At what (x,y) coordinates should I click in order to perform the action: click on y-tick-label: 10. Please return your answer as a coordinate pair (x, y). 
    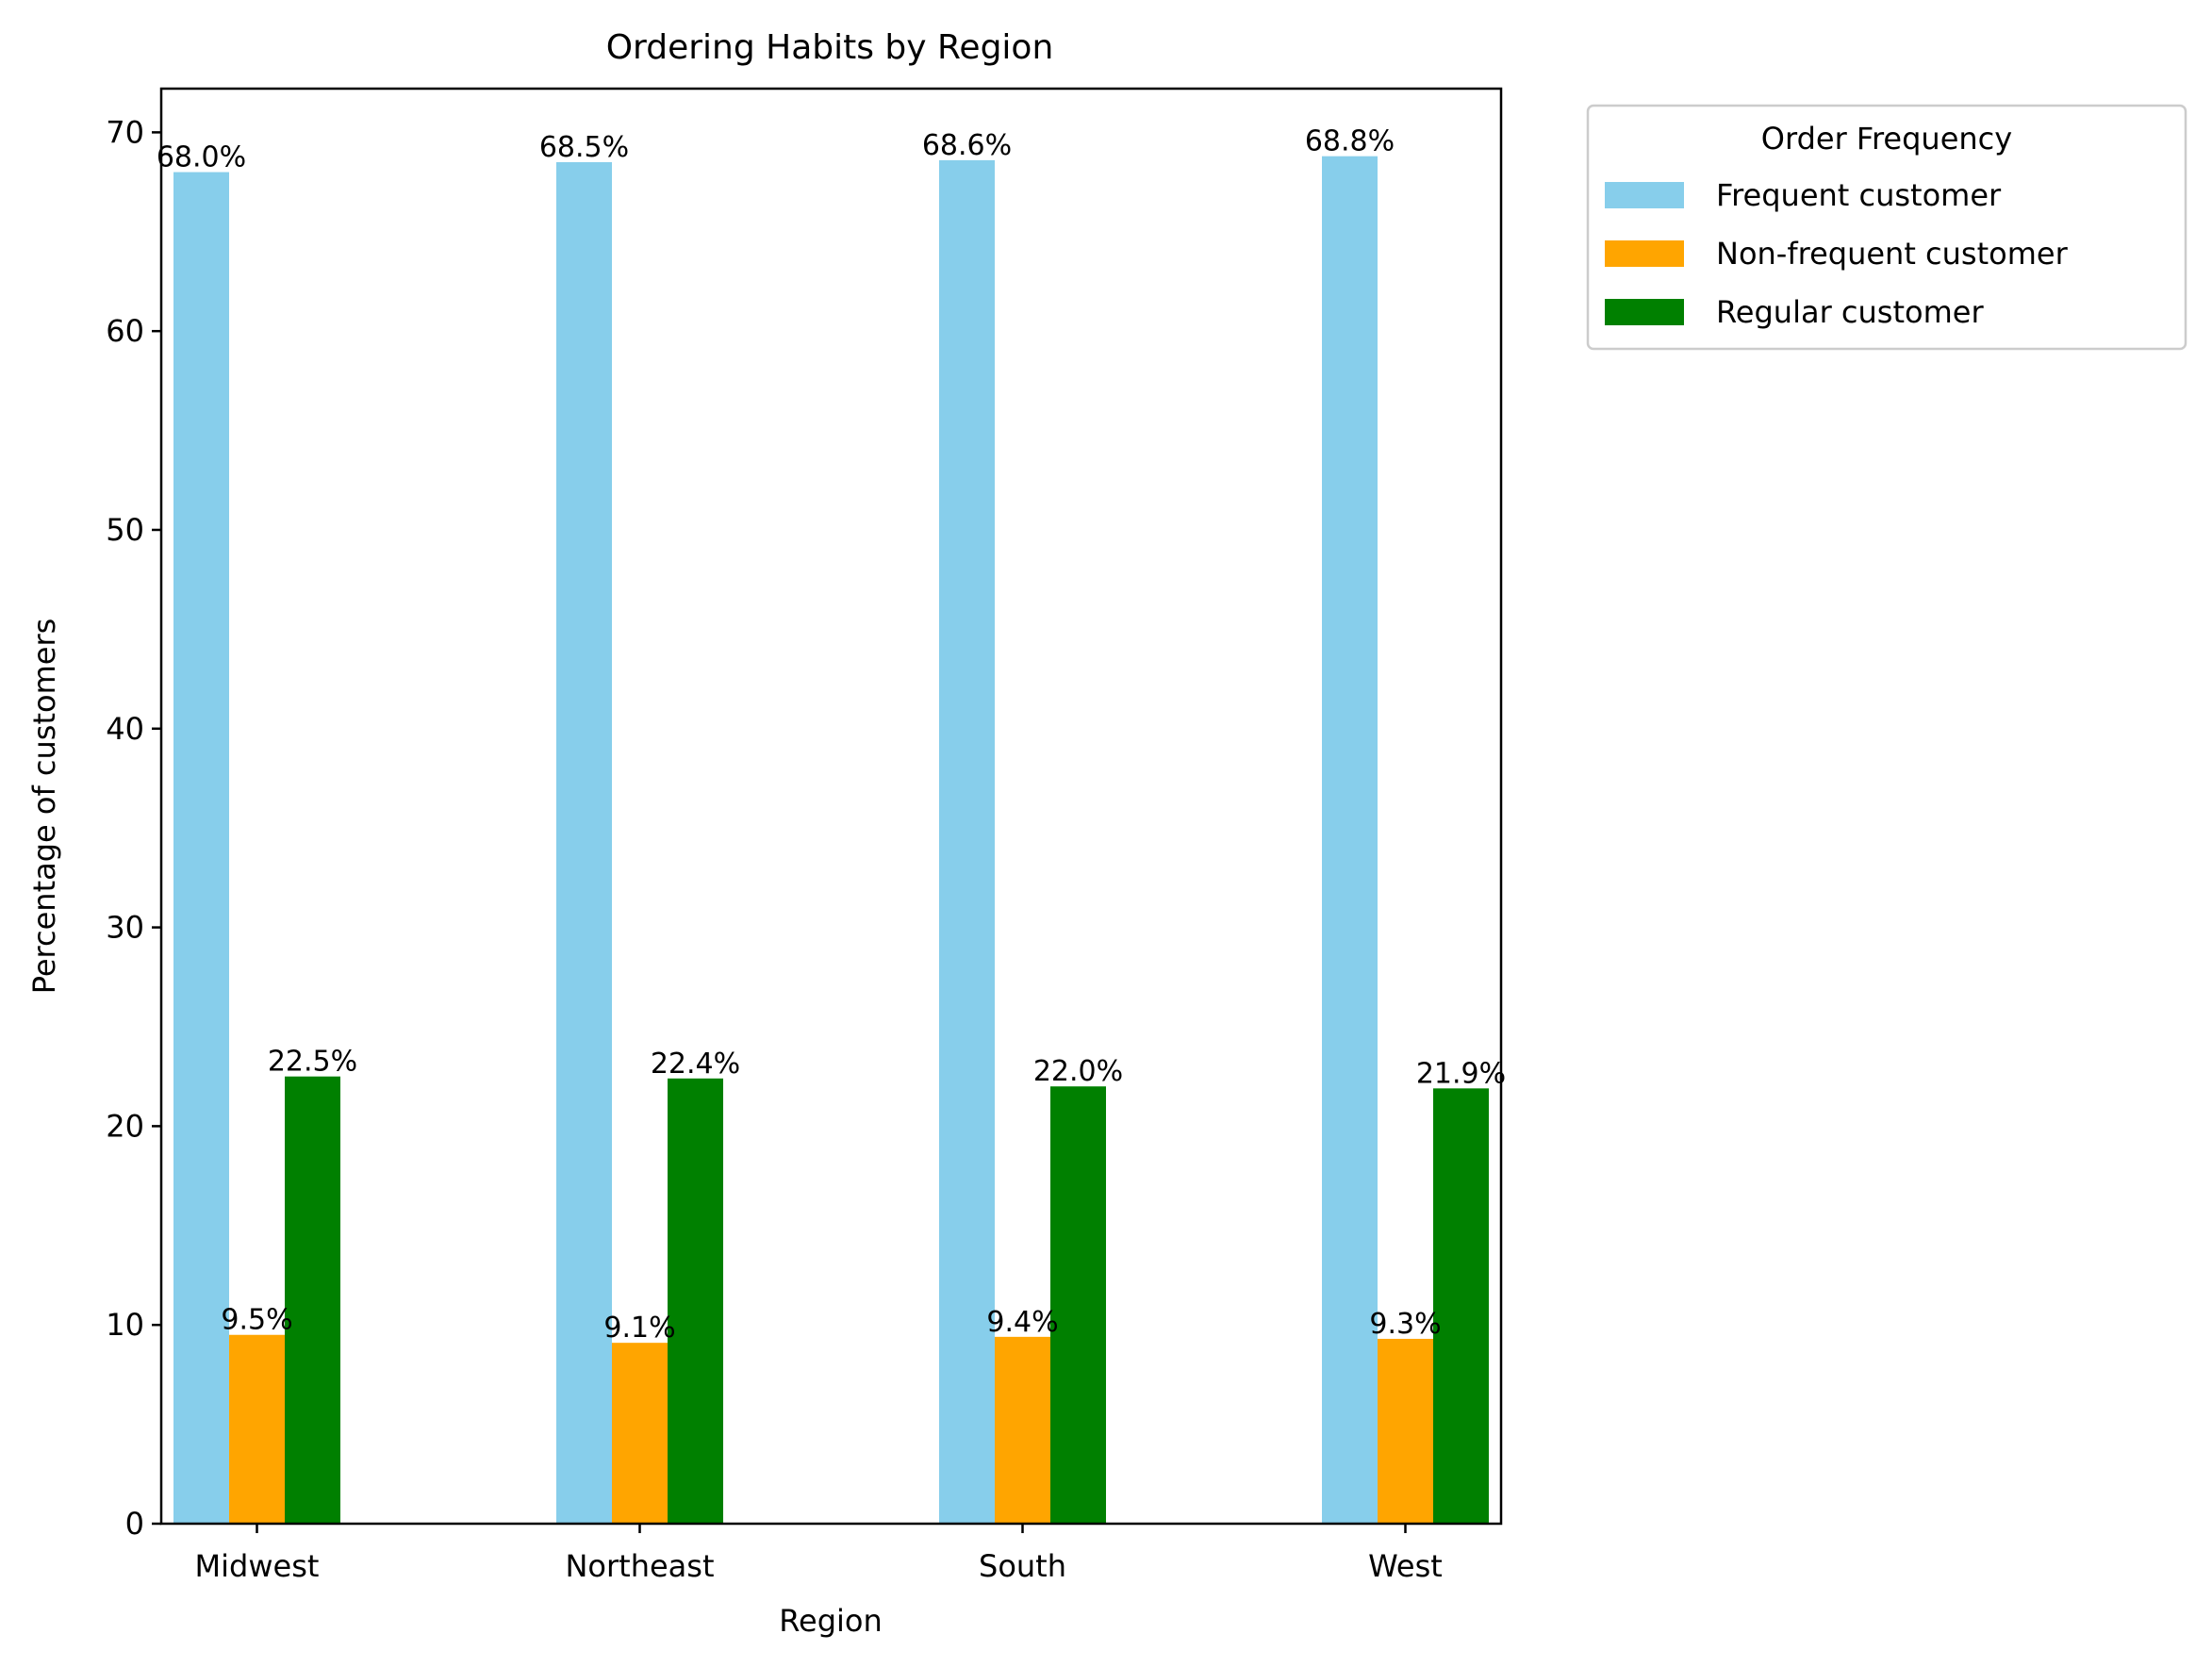
    Looking at the image, I should click on (125, 1325).